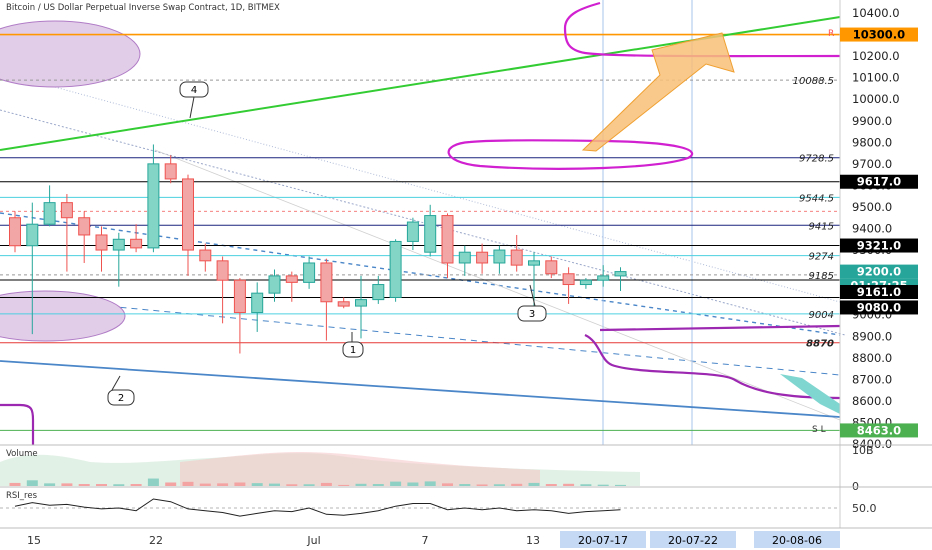 This screenshot has height=550, width=932. I want to click on volume-label: Volume, so click(22, 454).